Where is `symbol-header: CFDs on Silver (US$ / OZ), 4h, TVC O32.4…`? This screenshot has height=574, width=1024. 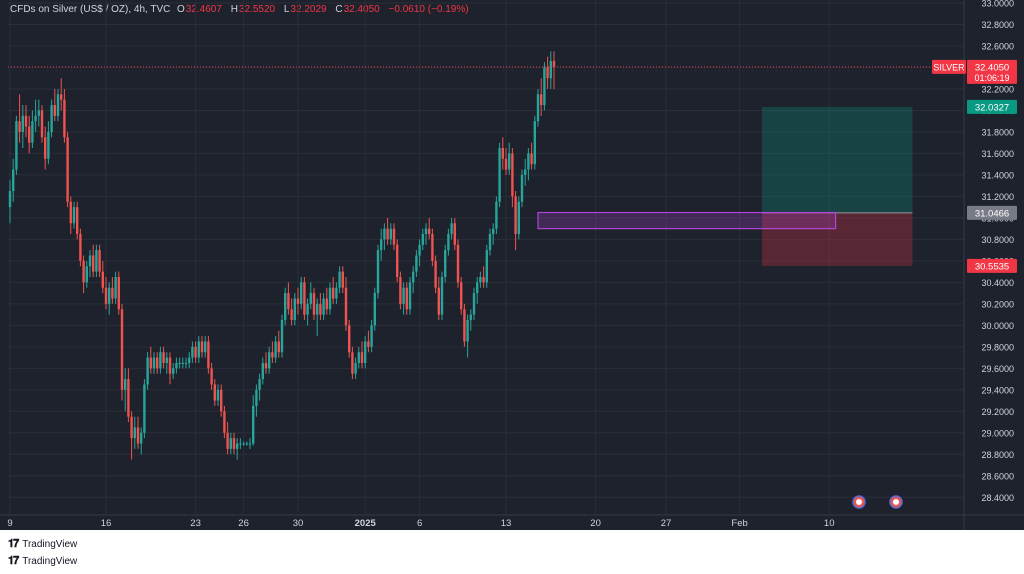 symbol-header: CFDs on Silver (US$ / OZ), 4h, TVC O32.4… is located at coordinates (239, 9).